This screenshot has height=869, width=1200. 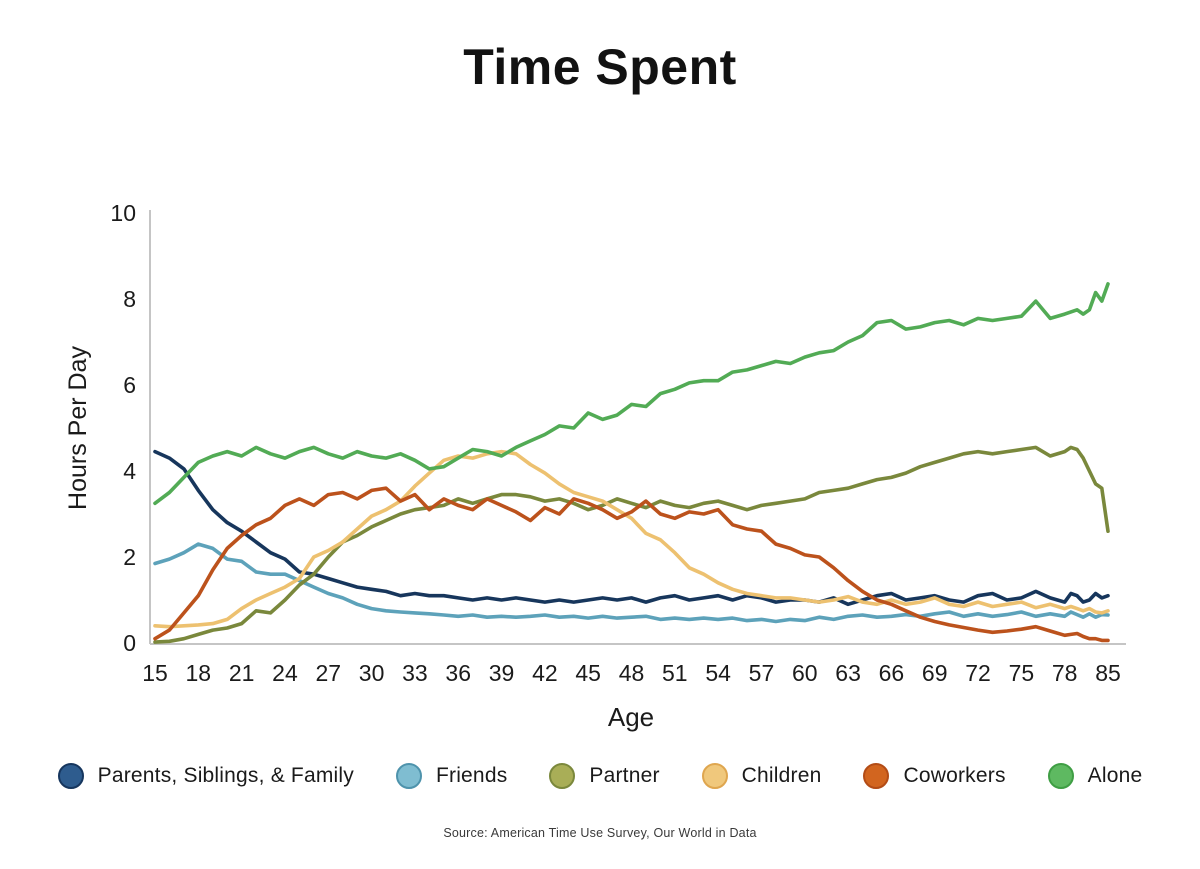 I want to click on legend-item-partner: Partner, so click(x=604, y=776).